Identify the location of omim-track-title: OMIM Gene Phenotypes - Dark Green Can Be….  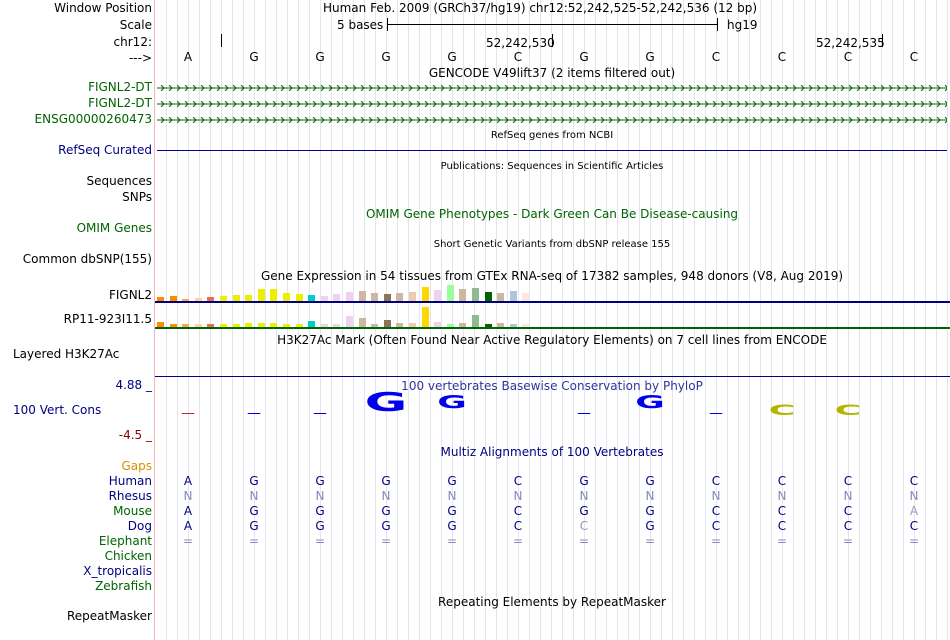
(552, 214).